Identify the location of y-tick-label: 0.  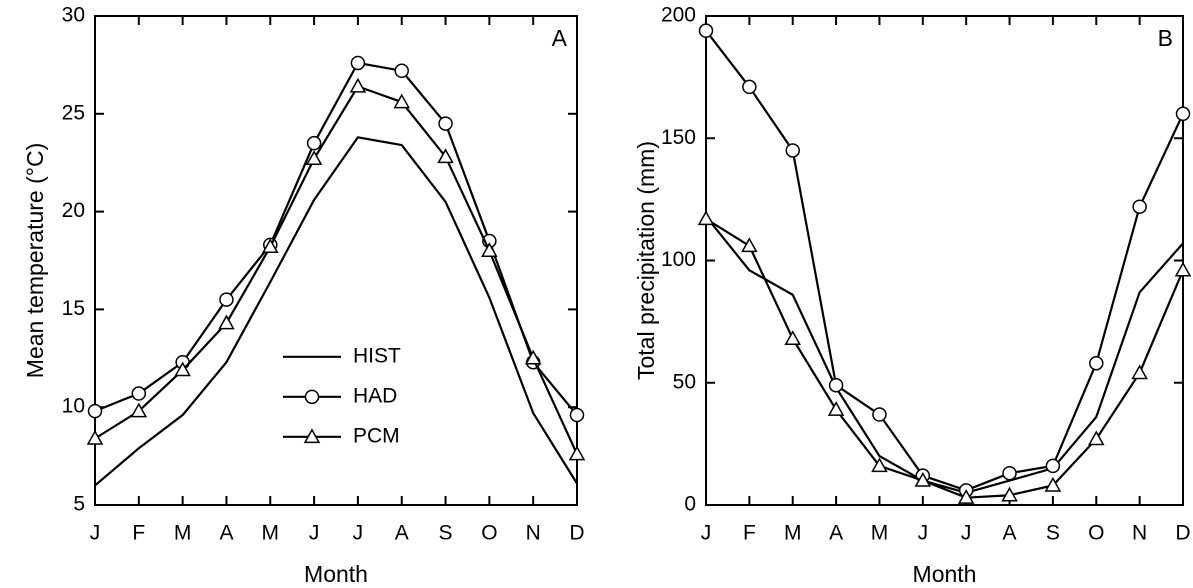
(690, 504).